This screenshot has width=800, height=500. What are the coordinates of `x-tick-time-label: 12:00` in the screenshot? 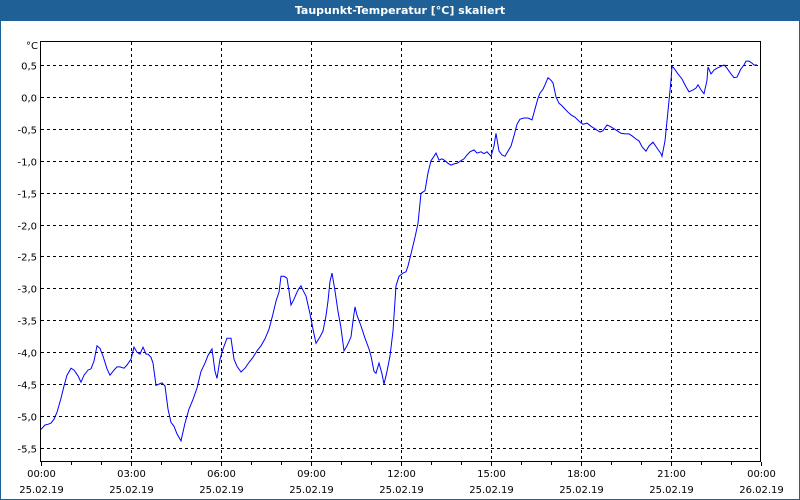 It's located at (401, 474).